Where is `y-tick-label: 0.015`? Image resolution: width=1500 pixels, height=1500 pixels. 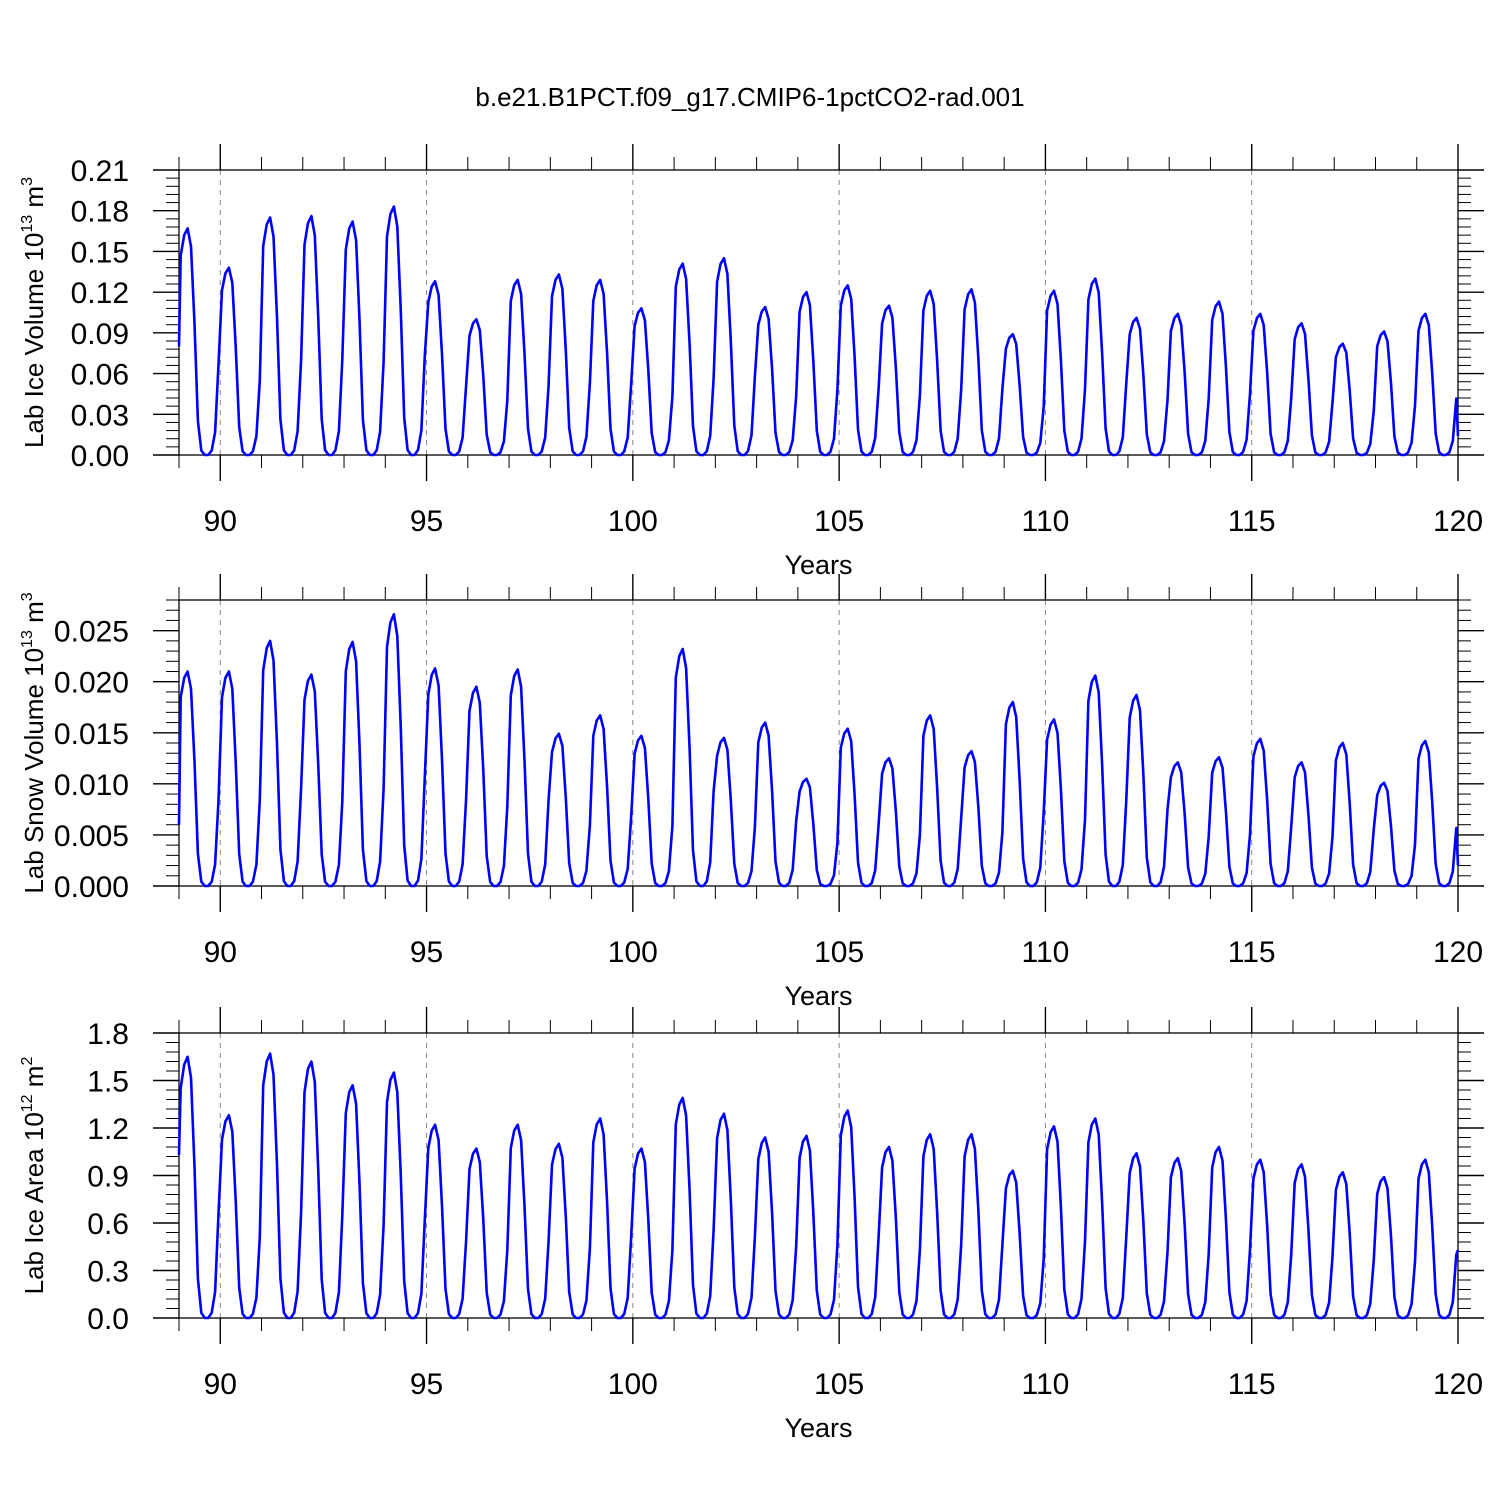
y-tick-label: 0.015 is located at coordinates (91, 734).